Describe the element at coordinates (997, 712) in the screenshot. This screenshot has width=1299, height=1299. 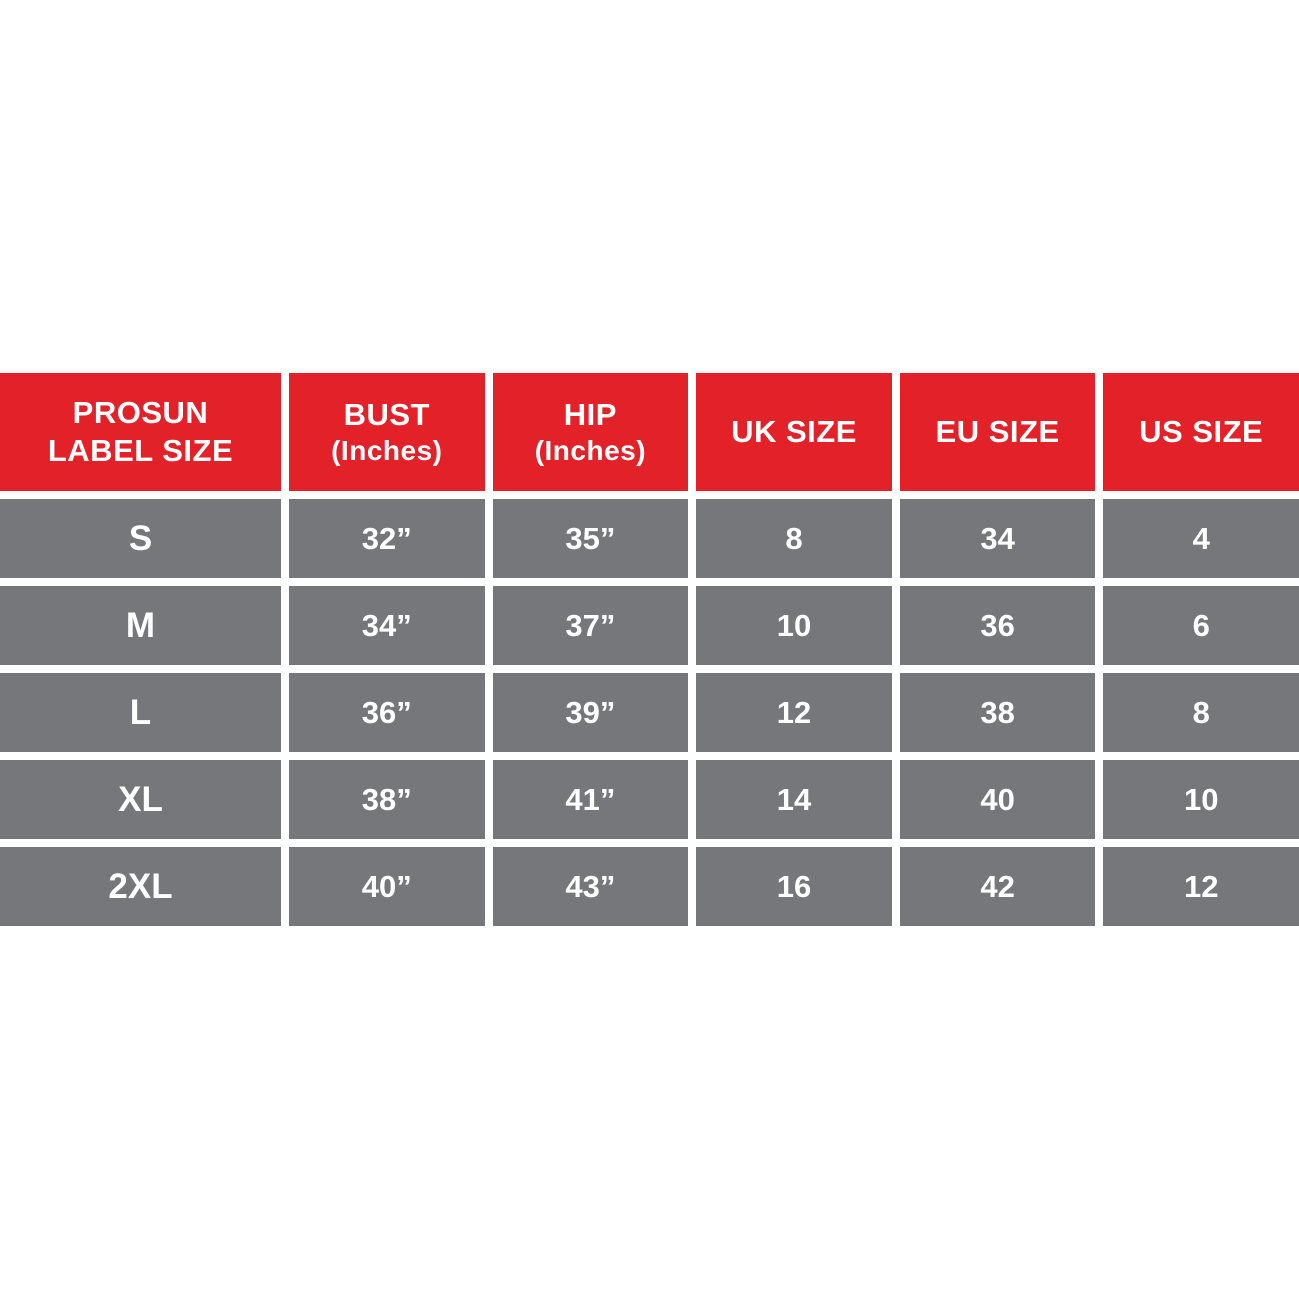
I see `eu-size-cell: 38` at that location.